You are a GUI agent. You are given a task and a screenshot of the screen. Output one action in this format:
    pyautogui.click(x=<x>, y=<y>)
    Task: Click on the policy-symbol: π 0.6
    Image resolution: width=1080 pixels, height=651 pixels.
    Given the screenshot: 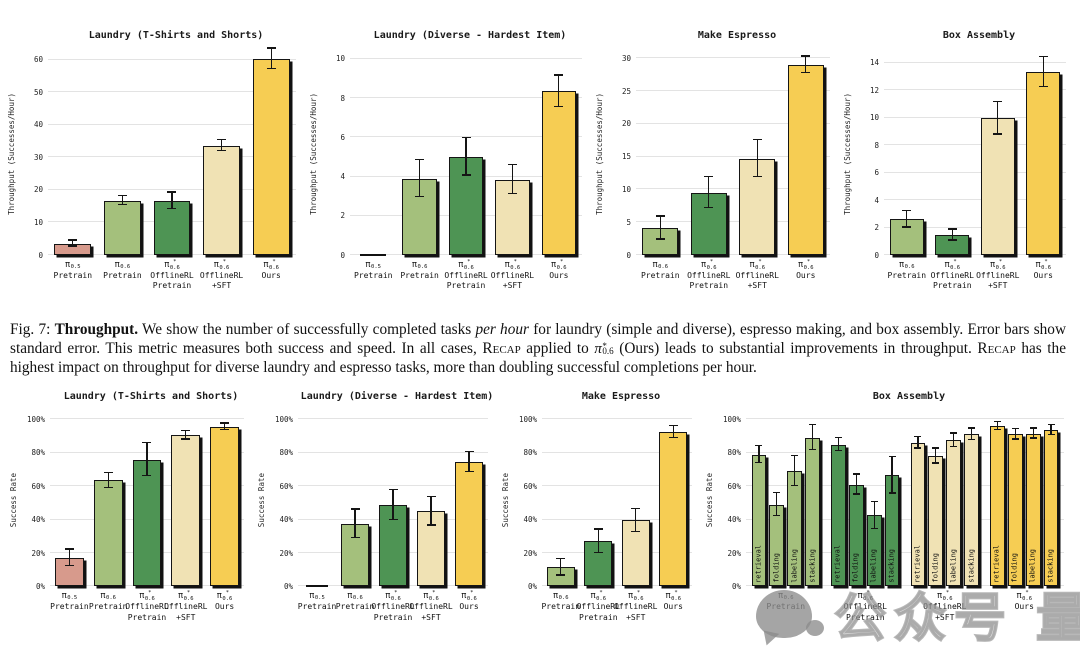 What is the action you would take?
    pyautogui.click(x=660, y=265)
    